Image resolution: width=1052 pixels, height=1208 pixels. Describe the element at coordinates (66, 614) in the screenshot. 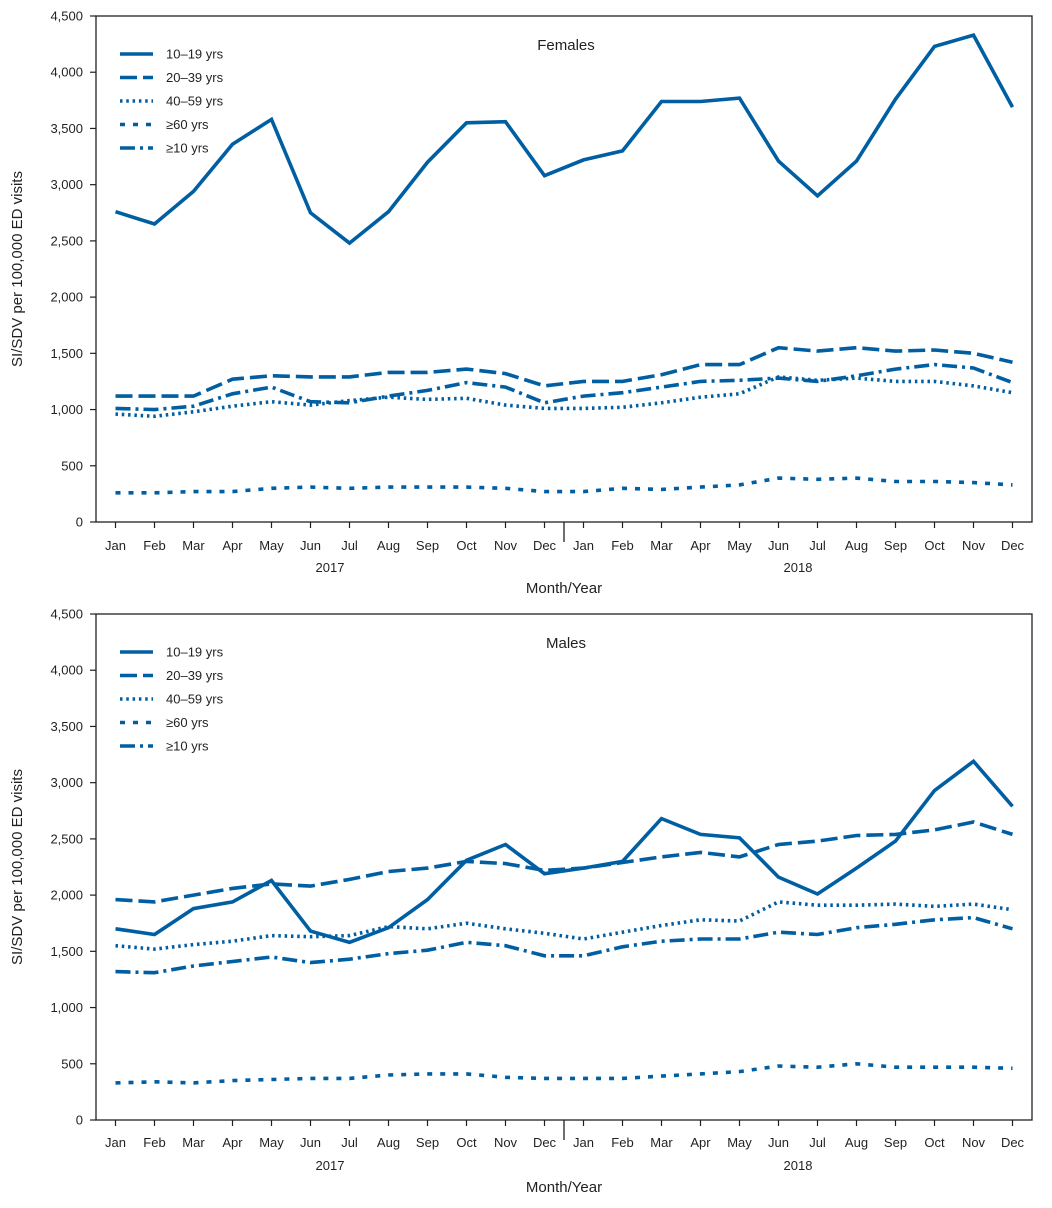

I see `y-tick-label: 4,500` at that location.